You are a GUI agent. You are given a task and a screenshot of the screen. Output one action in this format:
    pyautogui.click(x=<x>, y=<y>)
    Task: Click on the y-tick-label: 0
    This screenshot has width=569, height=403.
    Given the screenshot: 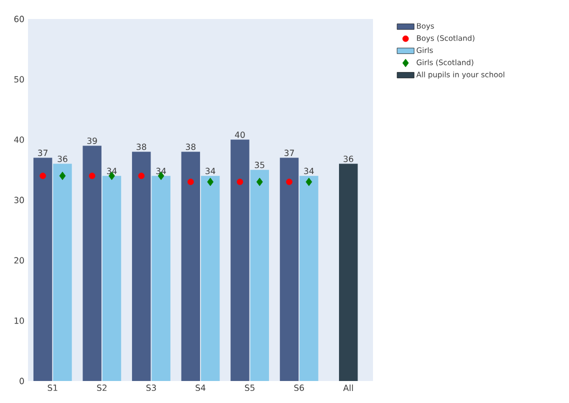 What is the action you would take?
    pyautogui.click(x=22, y=381)
    